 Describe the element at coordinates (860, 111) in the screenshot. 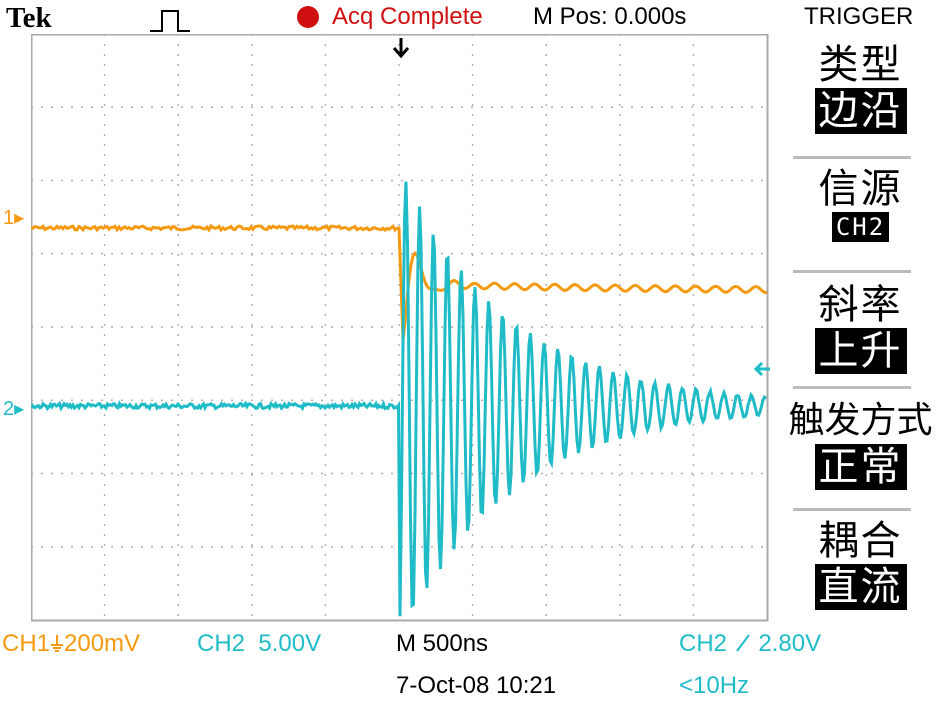

I see `menu-type-value: 边沿` at that location.